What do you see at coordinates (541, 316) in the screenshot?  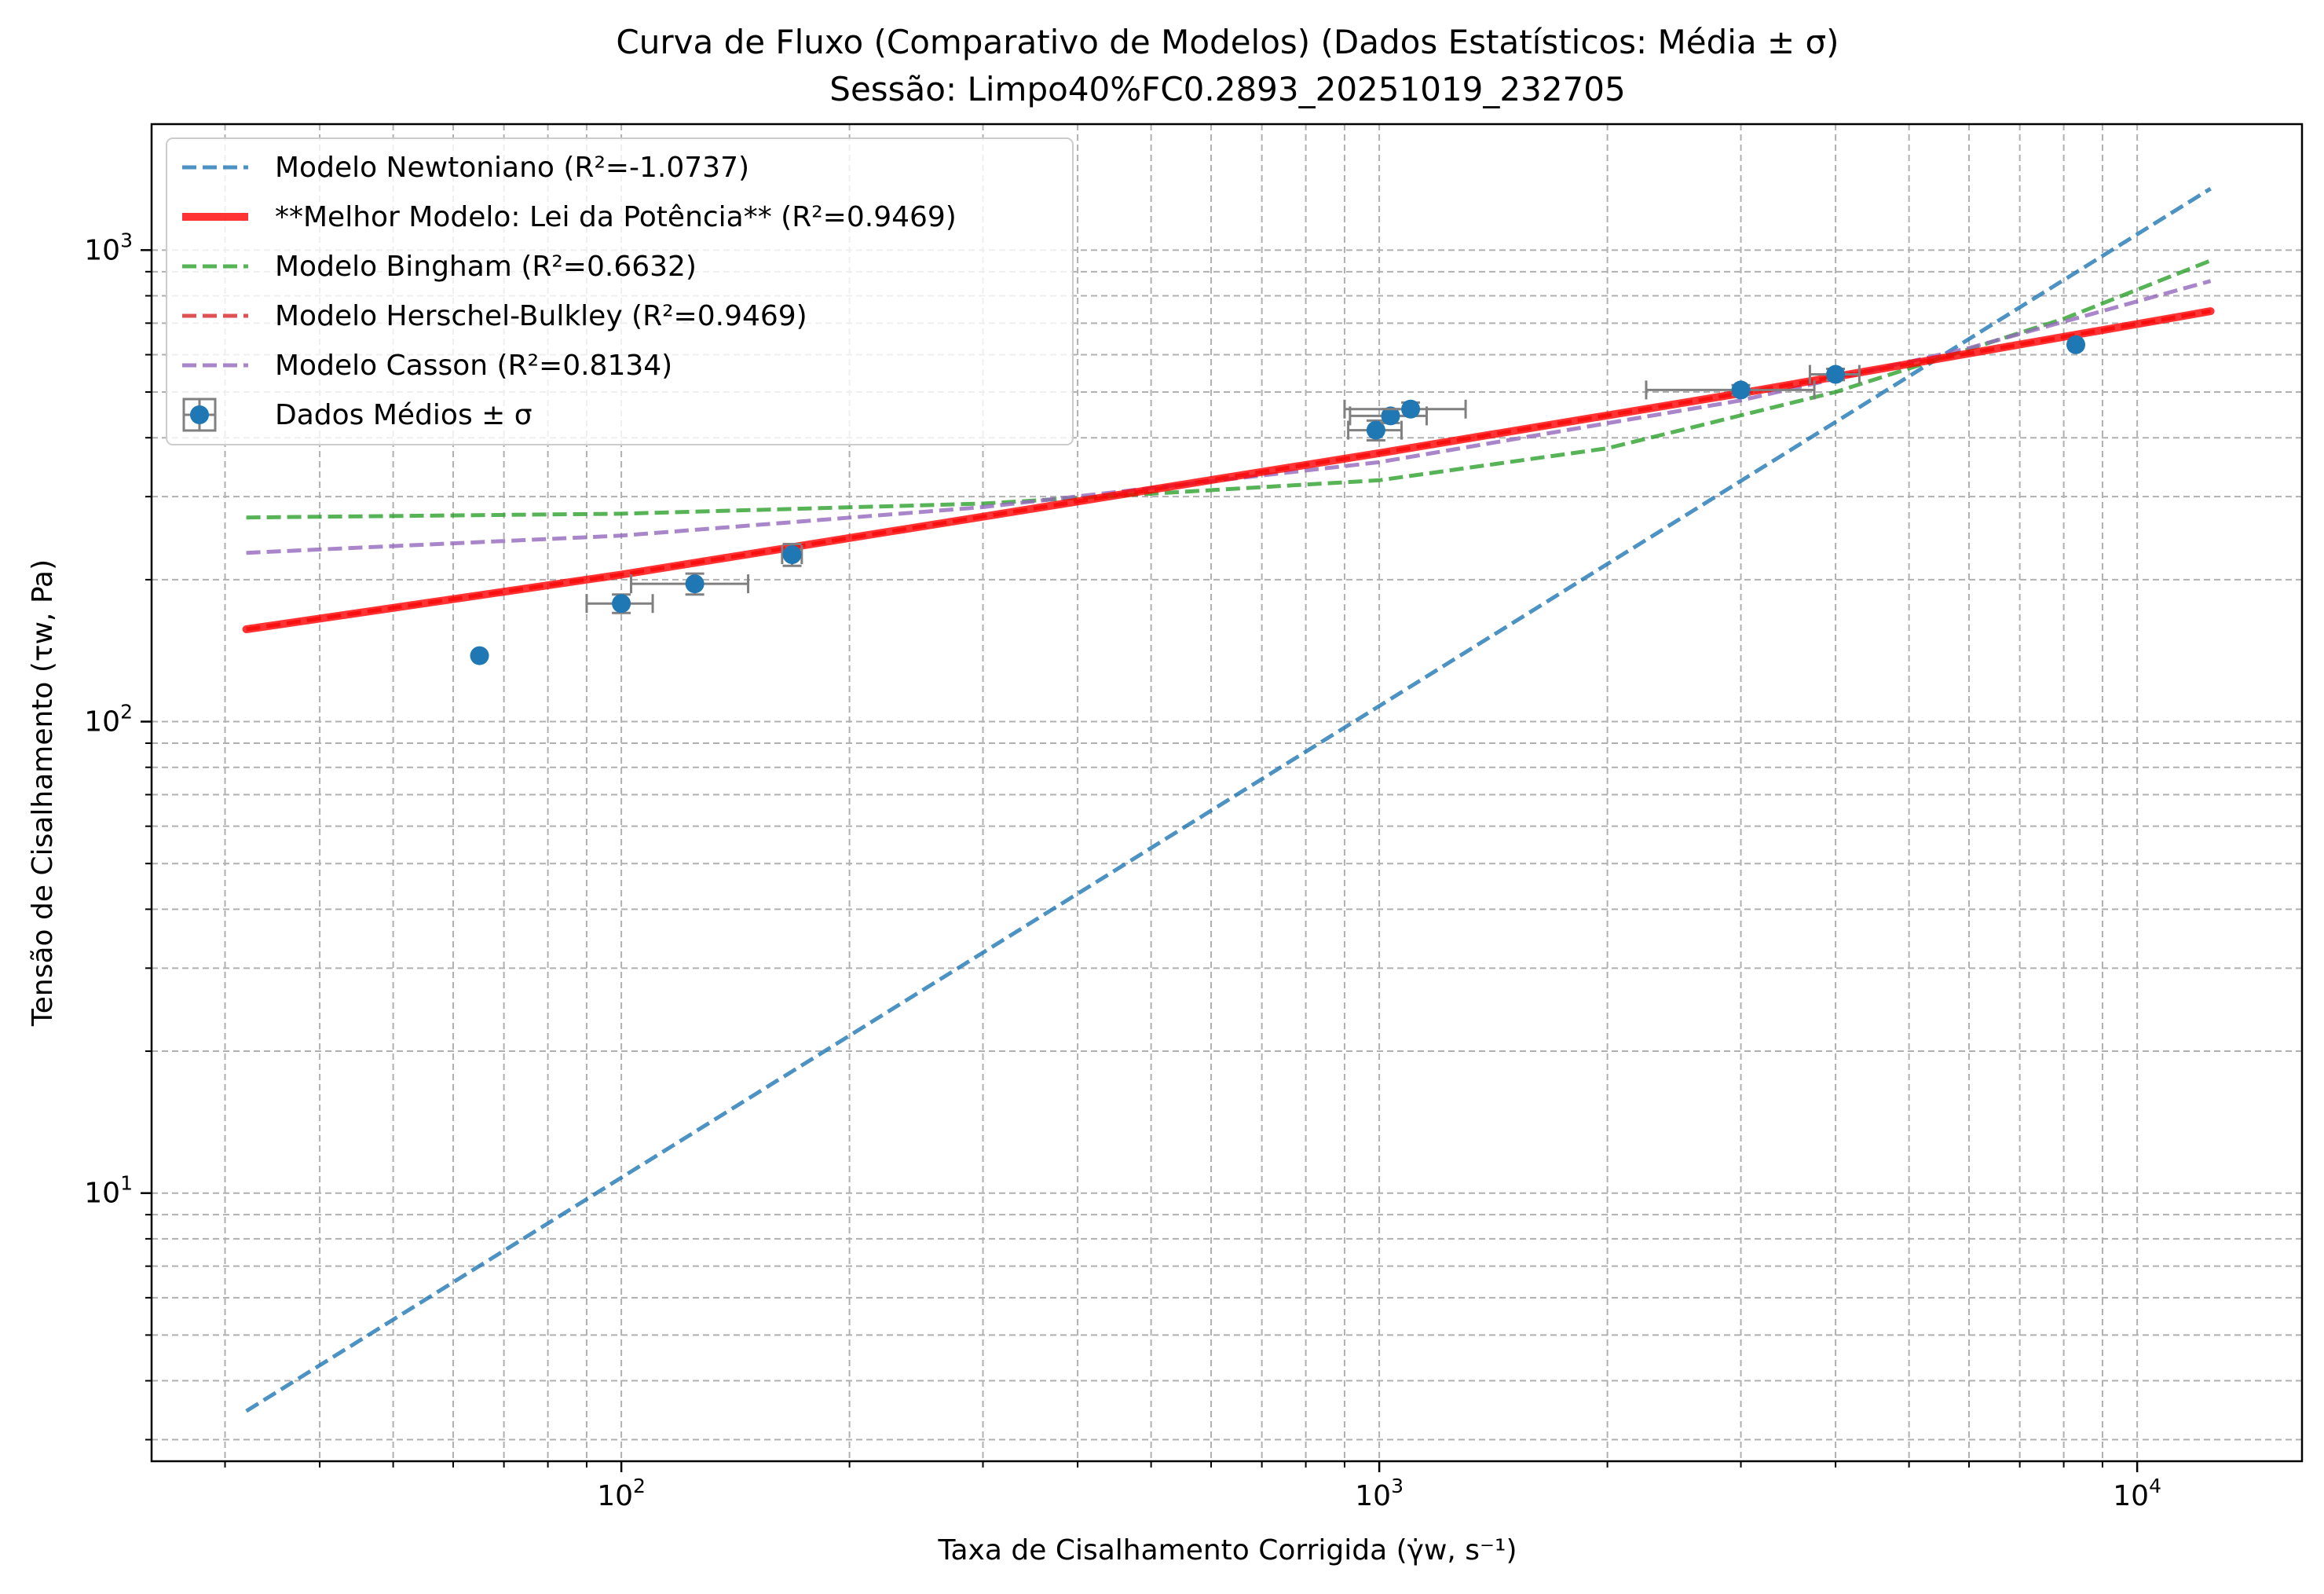 I see `legend-label-3: Modelo Herschel-Bulkley (R²=0.9469)` at bounding box center [541, 316].